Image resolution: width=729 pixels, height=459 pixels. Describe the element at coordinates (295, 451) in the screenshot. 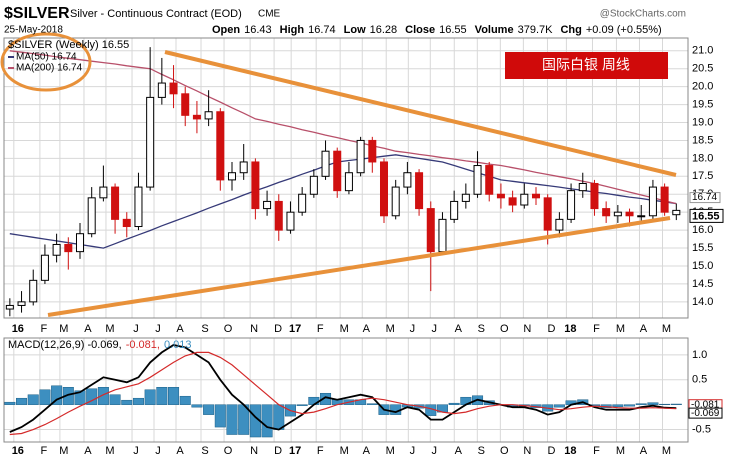

I see `x-tick-label: 17` at that location.